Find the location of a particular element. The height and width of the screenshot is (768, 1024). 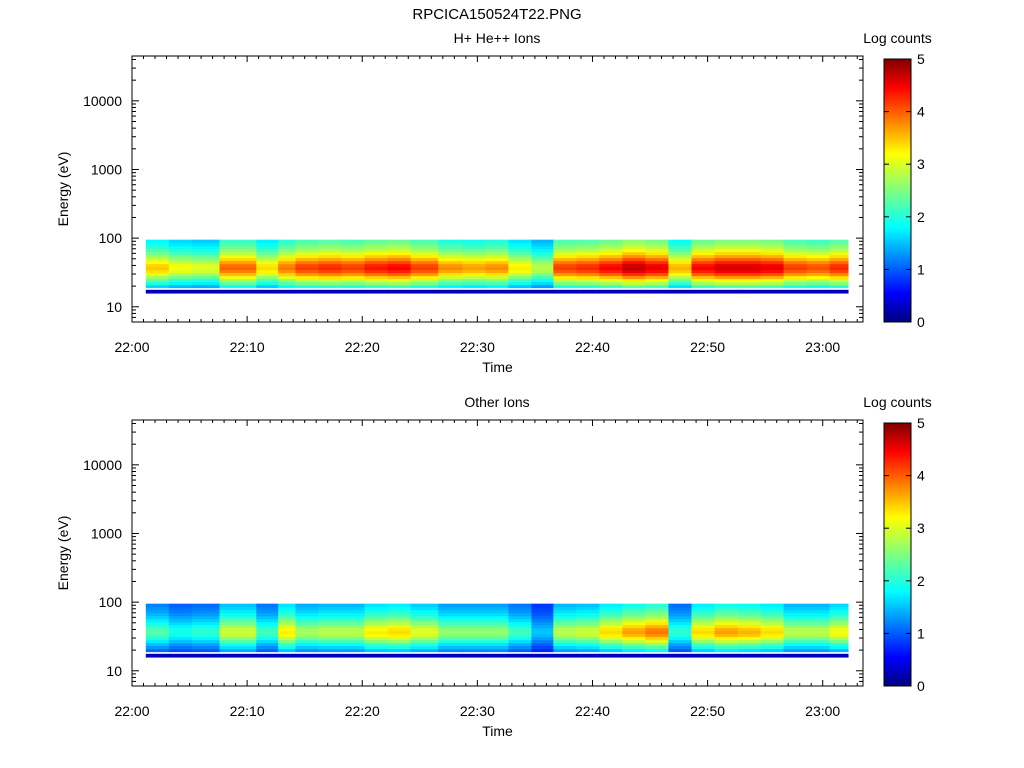

colorbar: Log counts 0 1 2 3 4 5 is located at coordinates (897, 180).